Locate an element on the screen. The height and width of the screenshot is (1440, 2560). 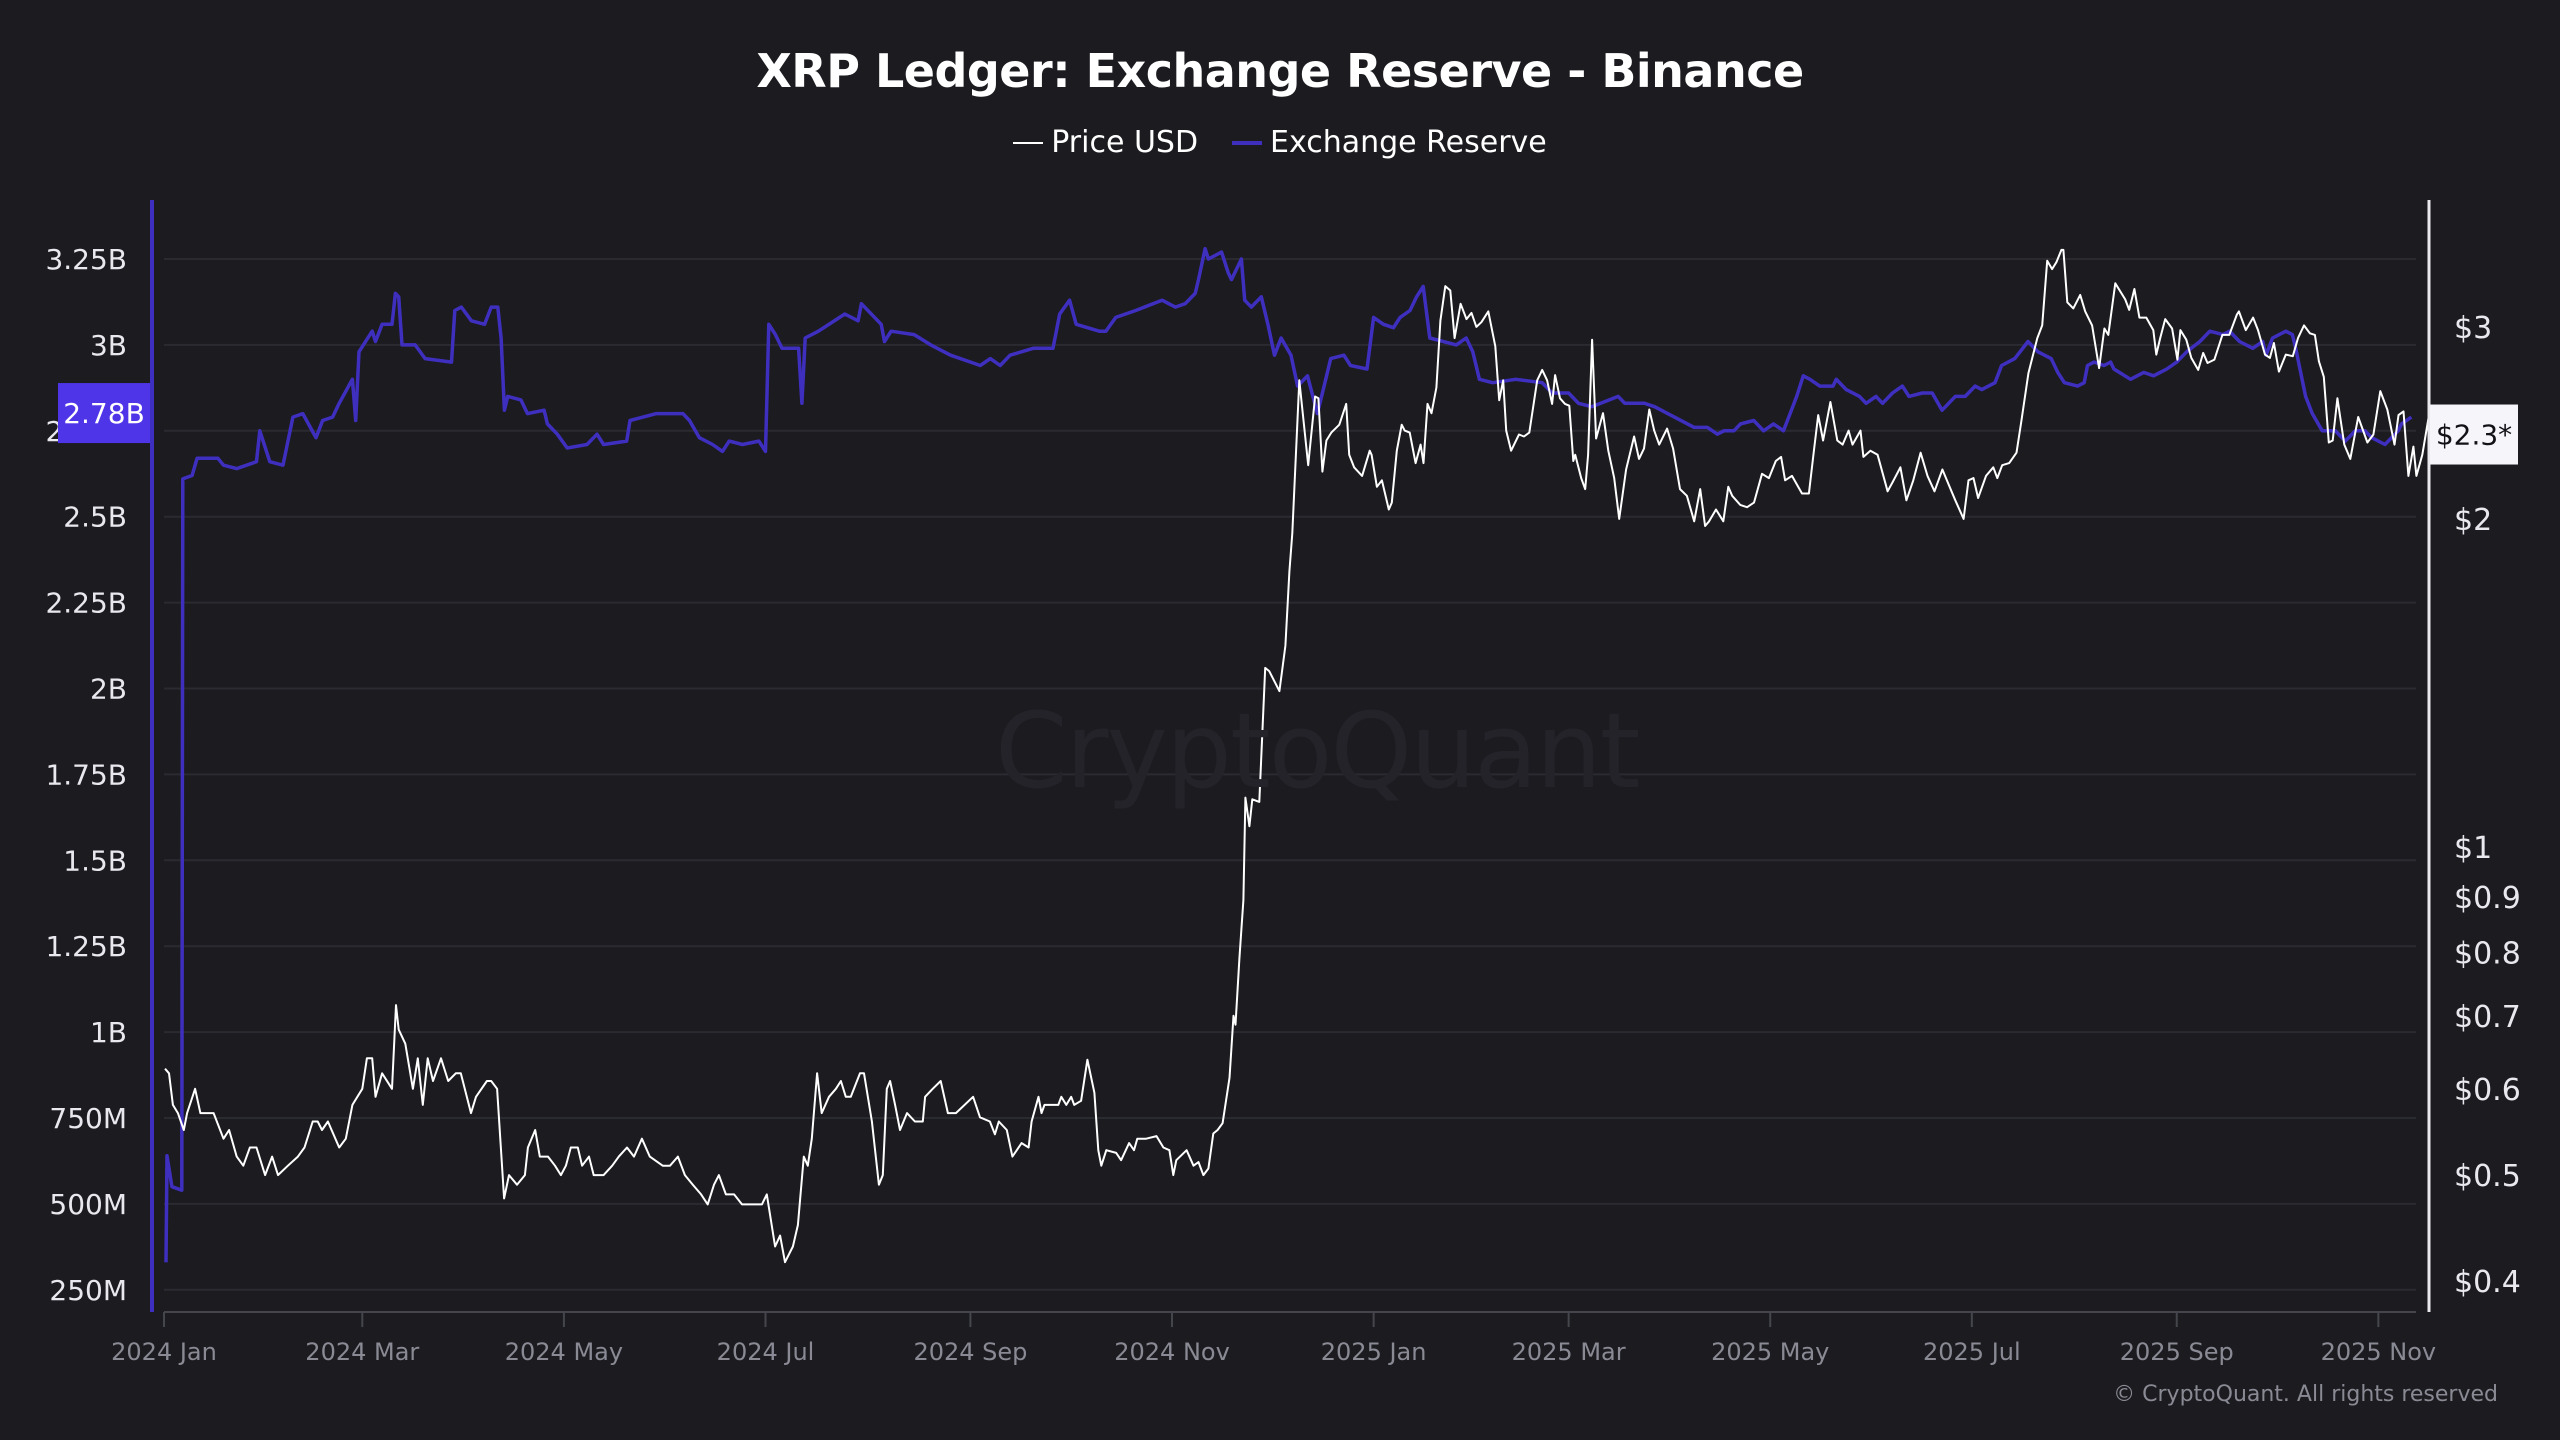
y-left-tick-label: 1.5B is located at coordinates (95, 860).